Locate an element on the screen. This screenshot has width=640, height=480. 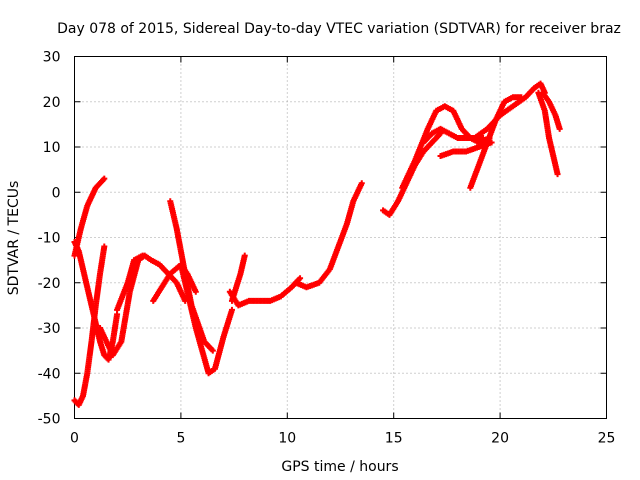
y-tick-label: 20 is located at coordinates (52, 103).